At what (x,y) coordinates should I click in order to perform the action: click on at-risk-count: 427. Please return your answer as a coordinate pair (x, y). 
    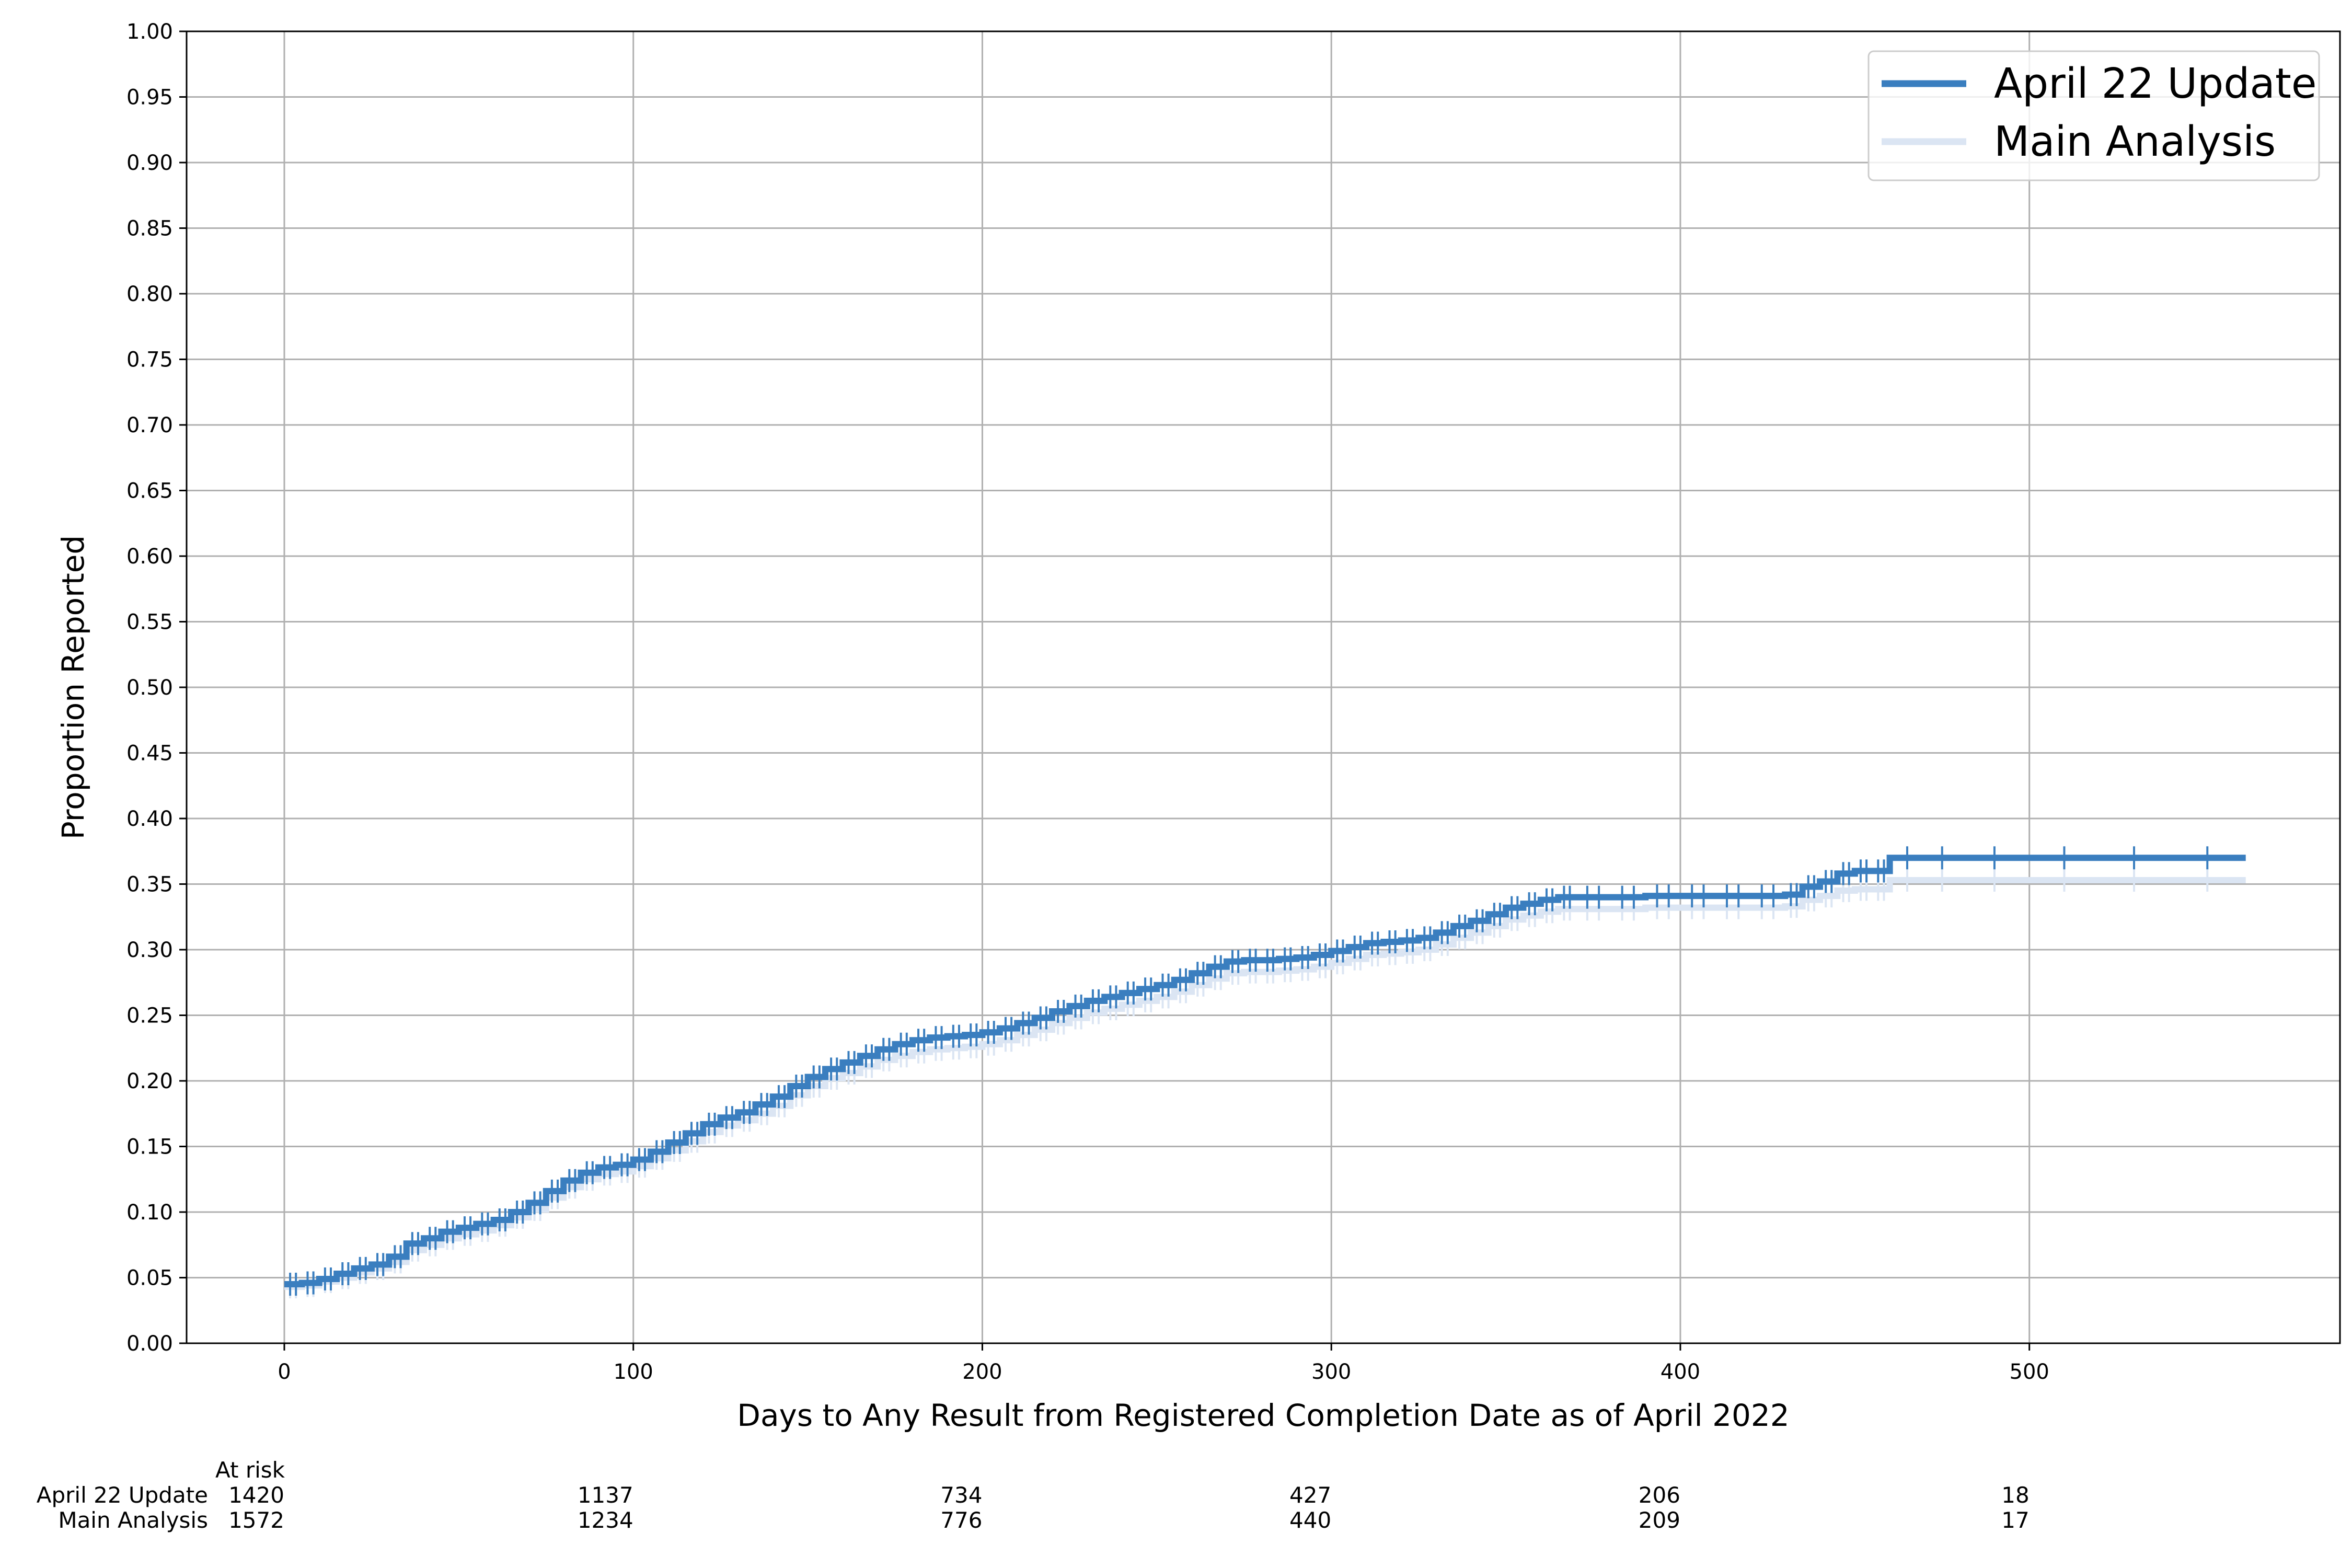
    Looking at the image, I should click on (1310, 1495).